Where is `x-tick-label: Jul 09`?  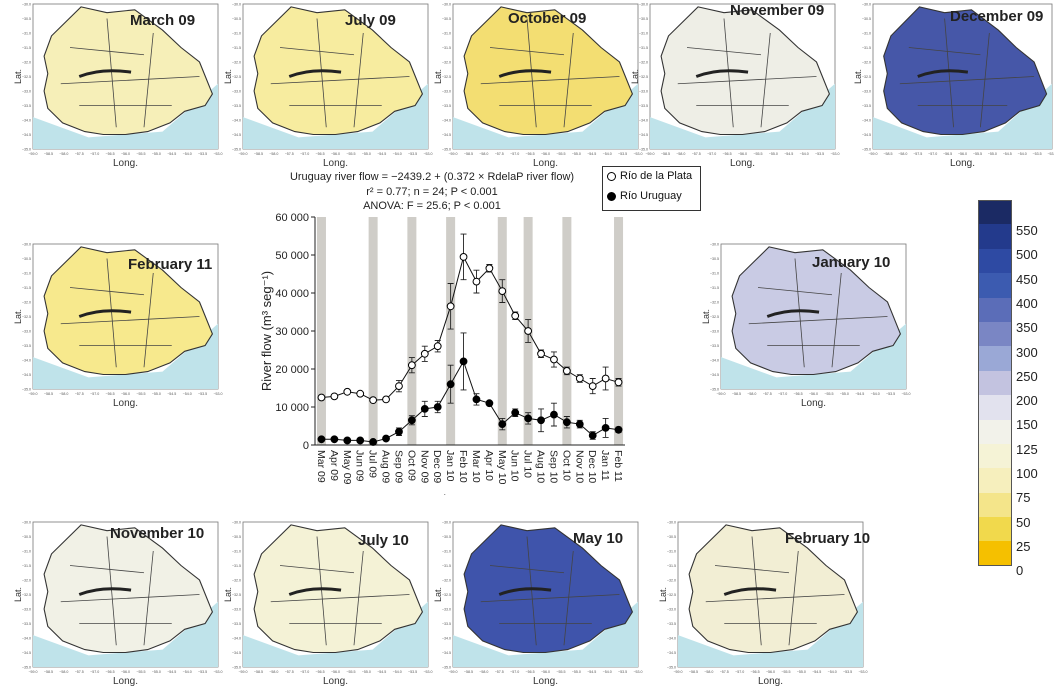
x-tick-label: Jul 09 is located at coordinates (373, 464).